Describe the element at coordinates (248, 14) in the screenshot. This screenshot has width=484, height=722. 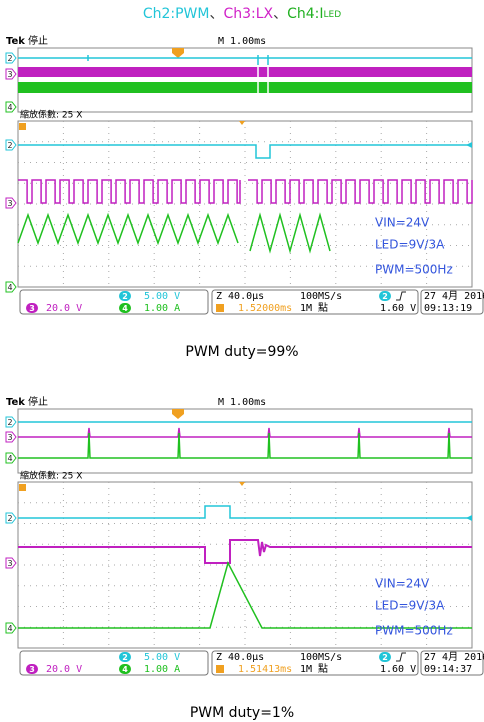
I see `header-part: Ch3:LX` at that location.